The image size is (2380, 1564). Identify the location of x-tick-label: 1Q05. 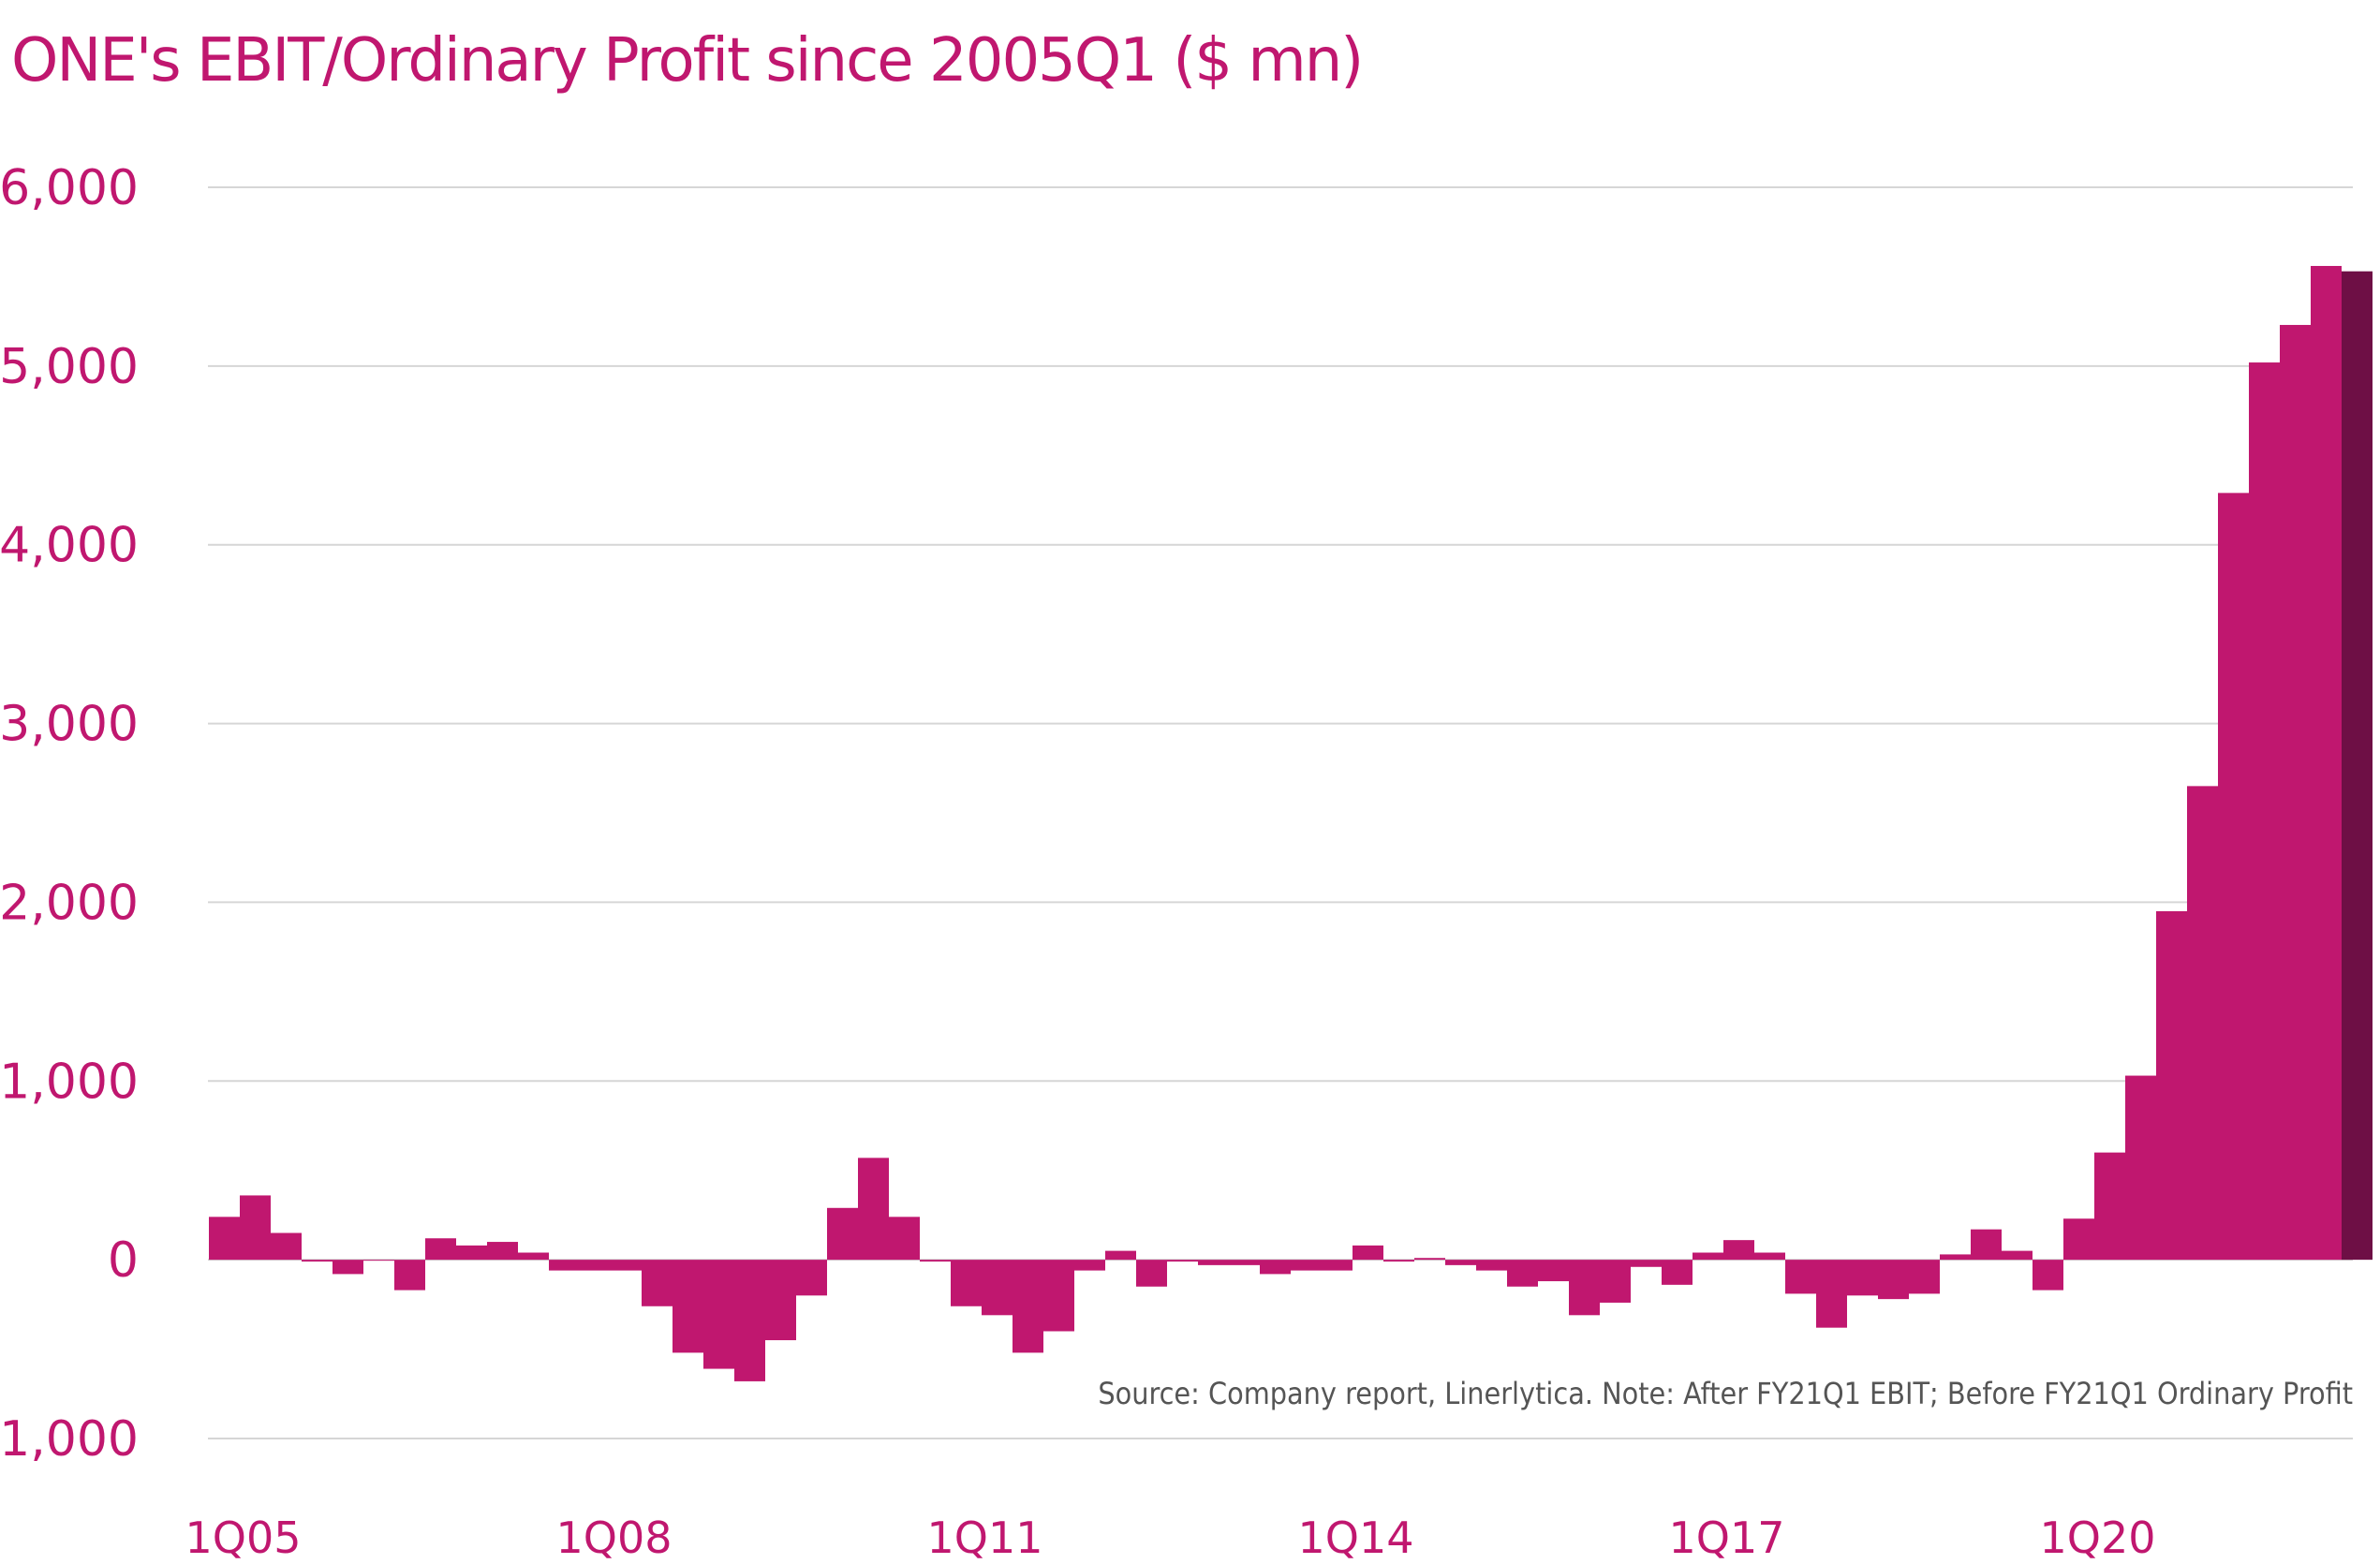
(243, 1537).